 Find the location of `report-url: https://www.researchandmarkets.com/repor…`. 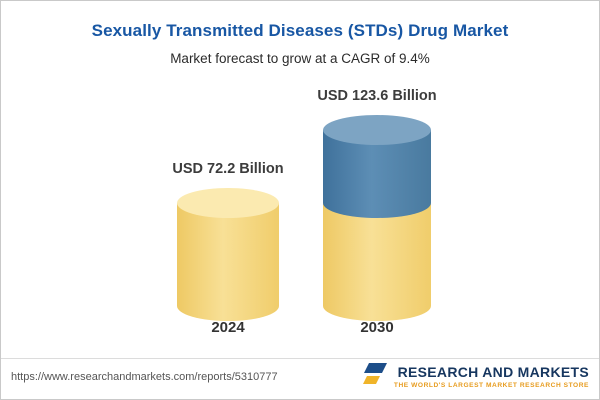

report-url: https://www.researchandmarkets.com/repor… is located at coordinates (144, 377).